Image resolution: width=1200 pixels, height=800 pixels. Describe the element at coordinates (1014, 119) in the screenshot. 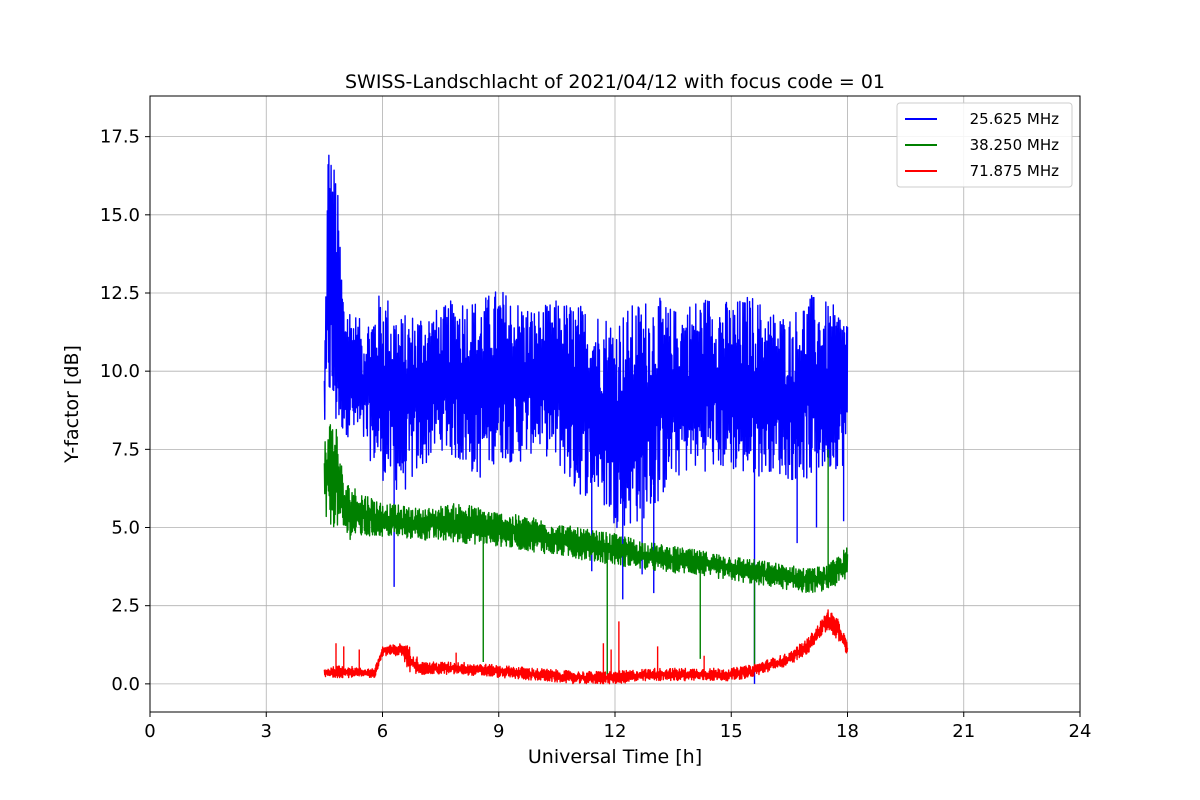

I see `legend-label: 25.625 MHz` at that location.